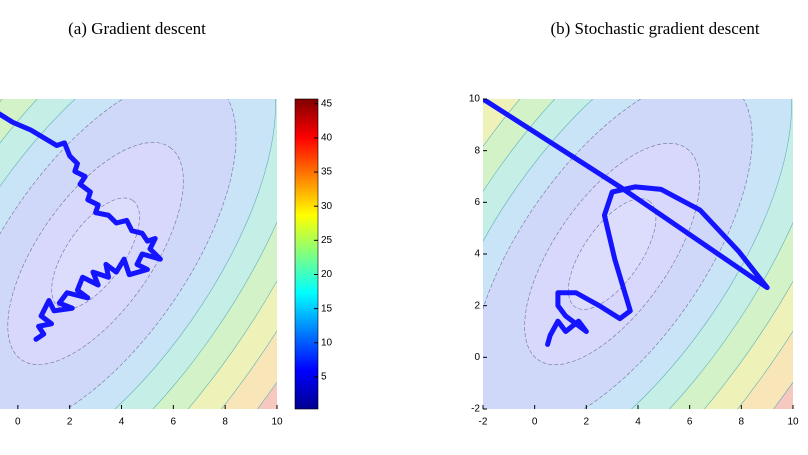 The width and height of the screenshot is (808, 455). Describe the element at coordinates (475, 409) in the screenshot. I see `y-tick-label: -2` at that location.